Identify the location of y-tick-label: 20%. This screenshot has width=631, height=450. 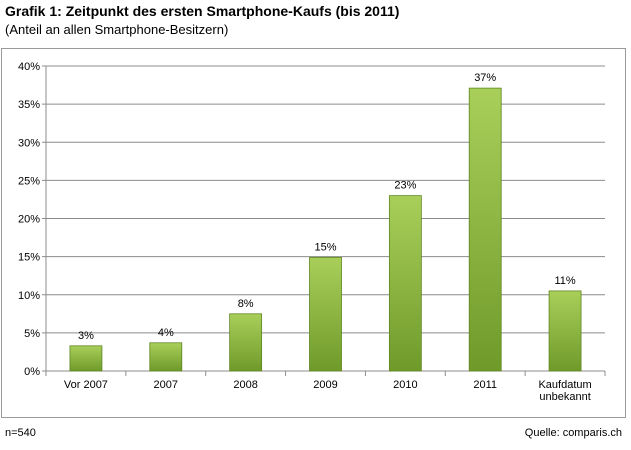
(29, 220).